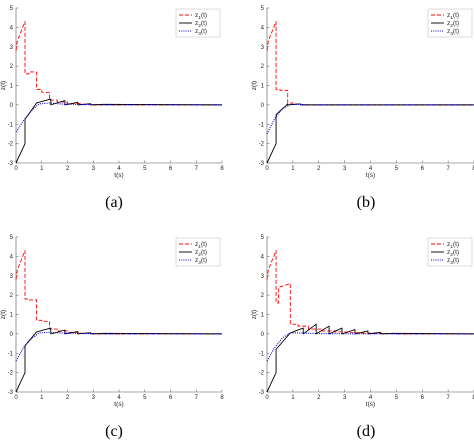  What do you see at coordinates (366, 202) in the screenshot?
I see `panel-label: (b)` at bounding box center [366, 202].